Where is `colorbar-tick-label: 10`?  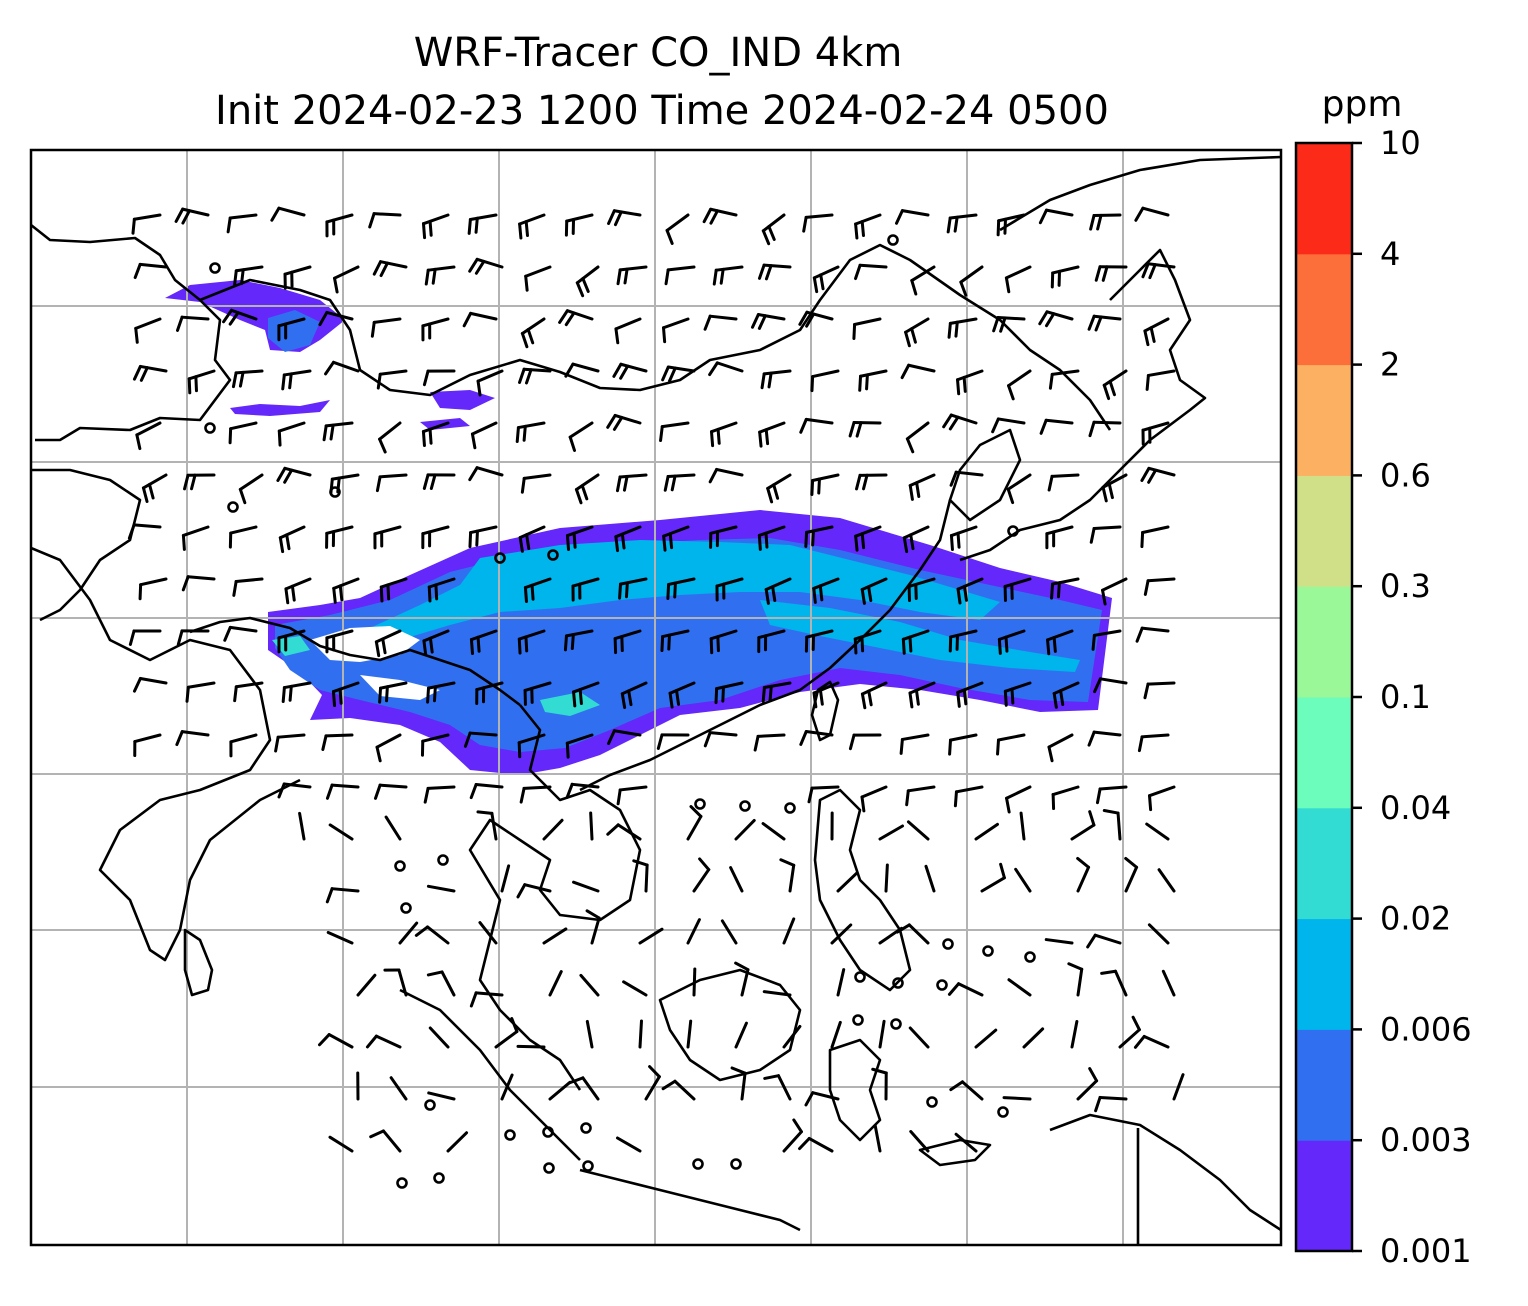
colorbar-tick-label: 10 is located at coordinates (1400, 143).